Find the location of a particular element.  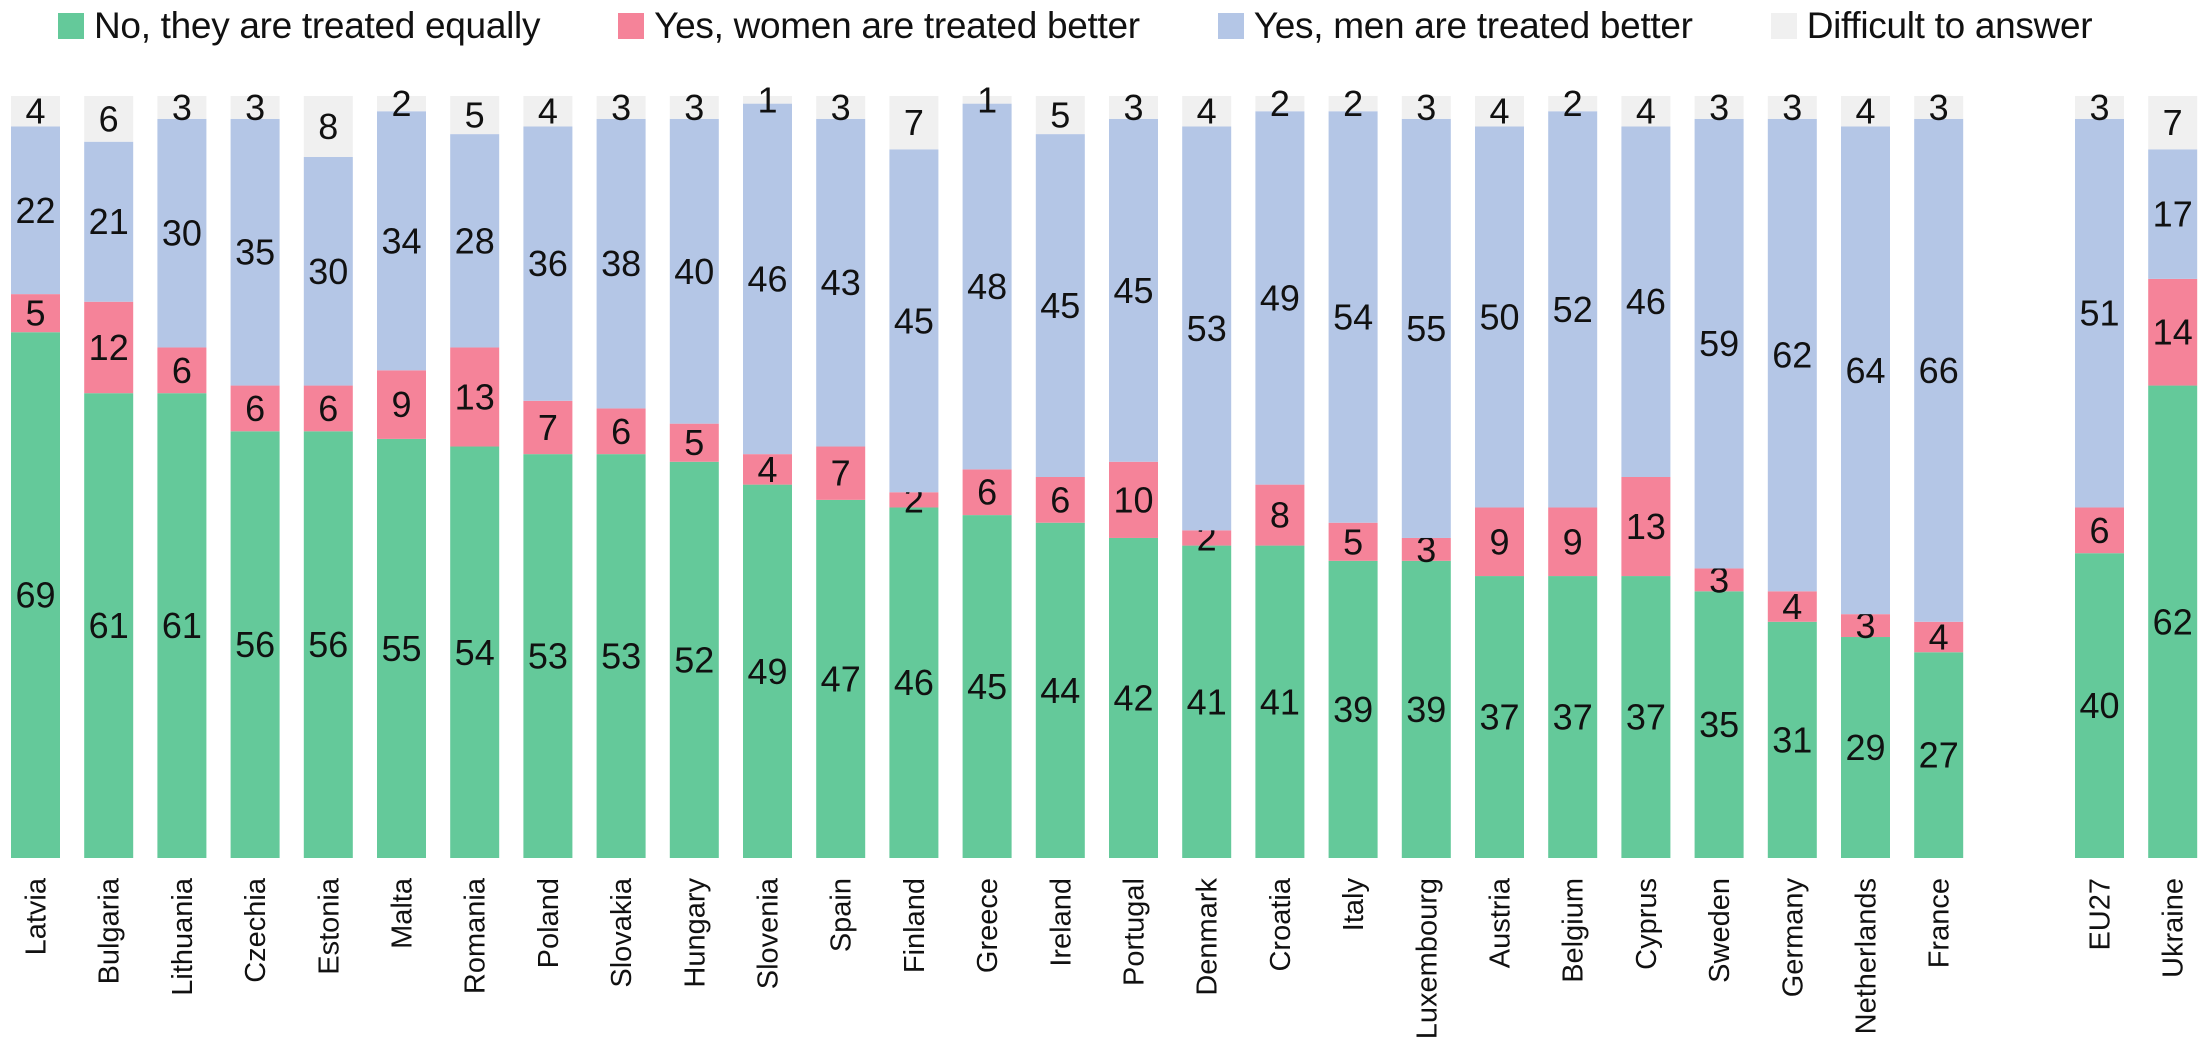

bar-group-netherlands: 29 3 64 4 is located at coordinates (1865, 474).